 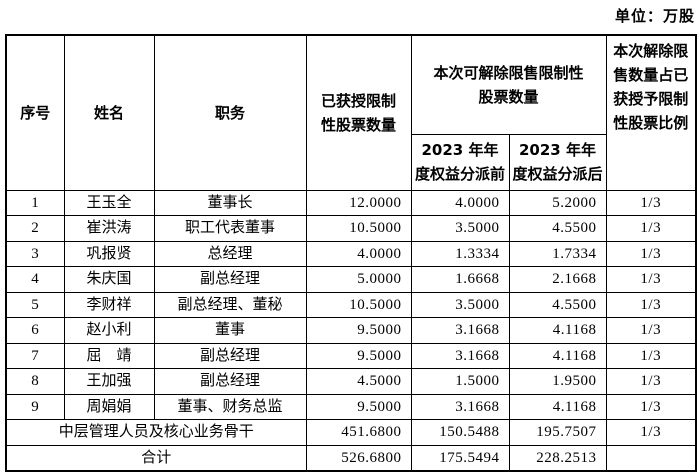 I want to click on cell-granted: 4.5000, so click(x=358, y=381).